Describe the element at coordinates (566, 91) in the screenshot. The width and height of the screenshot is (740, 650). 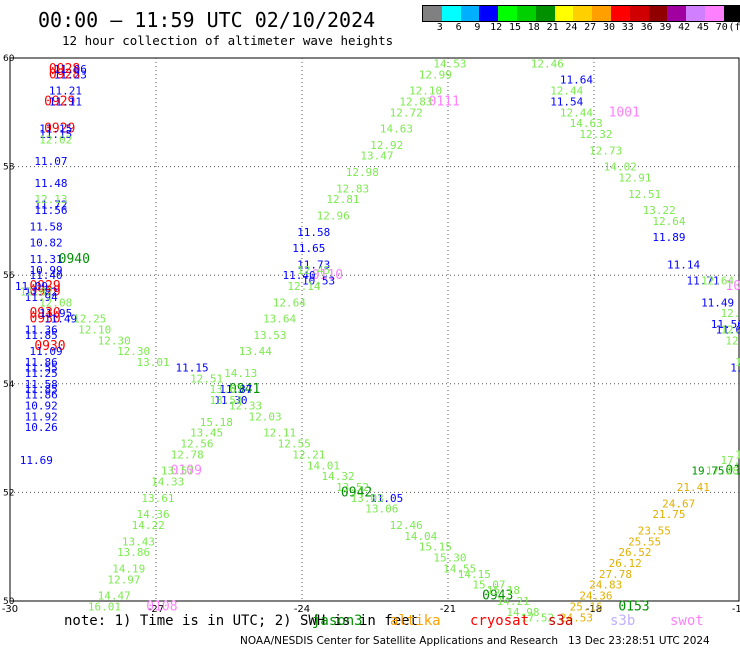
I see `wave-height-label: 12.44` at that location.